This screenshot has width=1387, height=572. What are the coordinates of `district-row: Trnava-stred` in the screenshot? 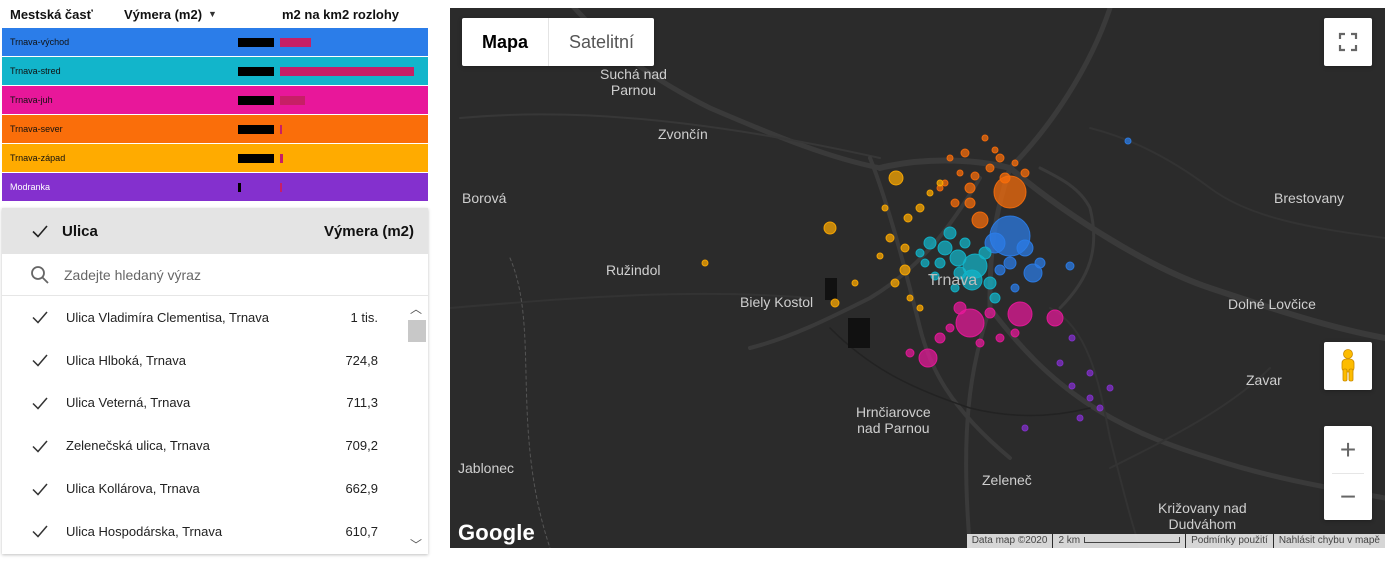 It's located at (215, 71).